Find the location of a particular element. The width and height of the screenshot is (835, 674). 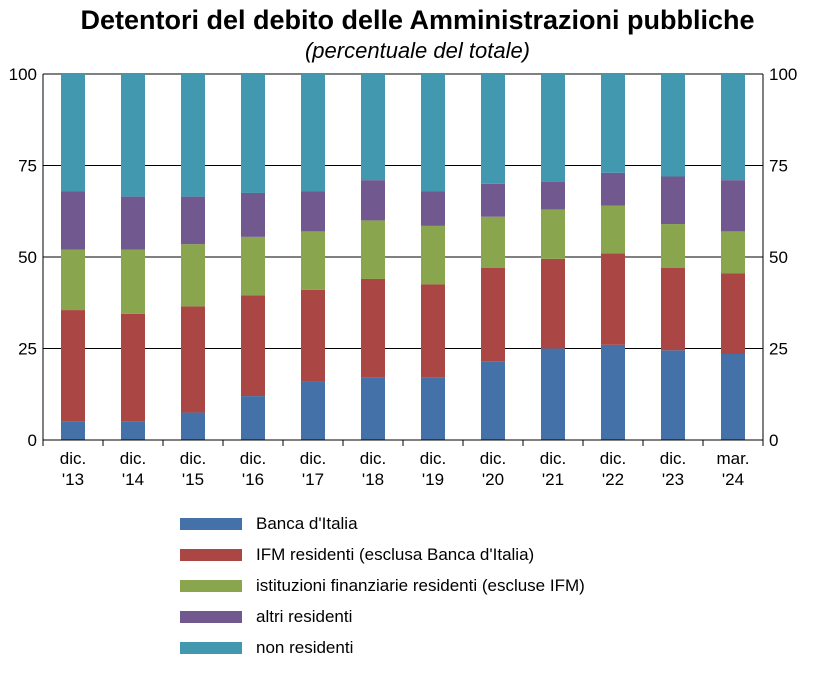

y-tick-right-75: 75 is located at coordinates (778, 166).